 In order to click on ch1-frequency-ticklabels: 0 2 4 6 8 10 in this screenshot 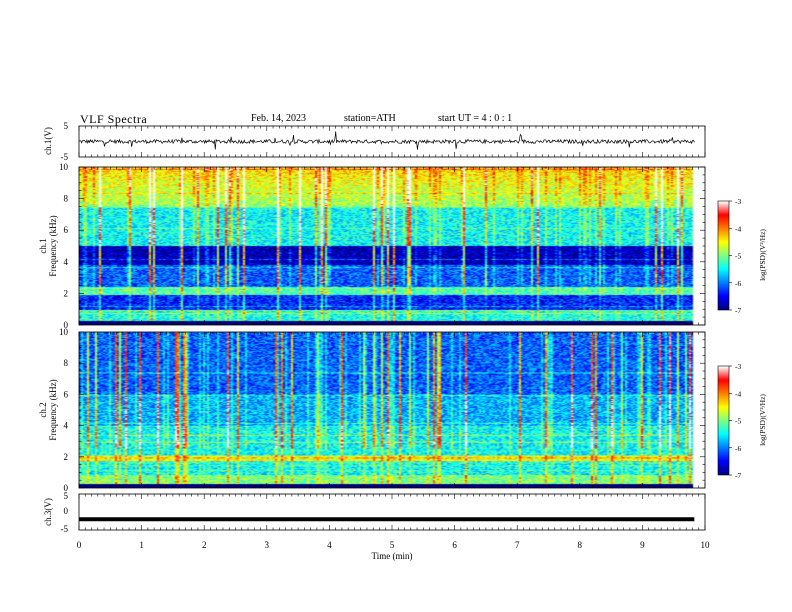, I will do `click(64, 246)`.